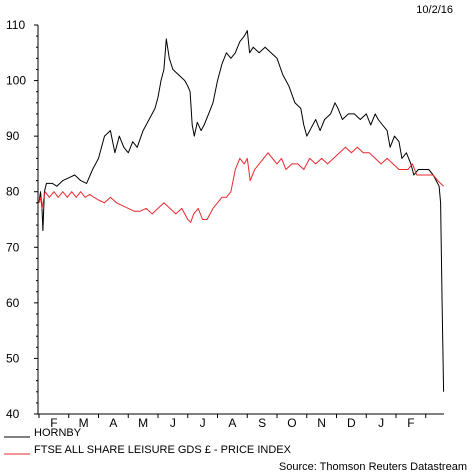 The width and height of the screenshot is (475, 476). I want to click on y-tick-label: 40, so click(13, 414).